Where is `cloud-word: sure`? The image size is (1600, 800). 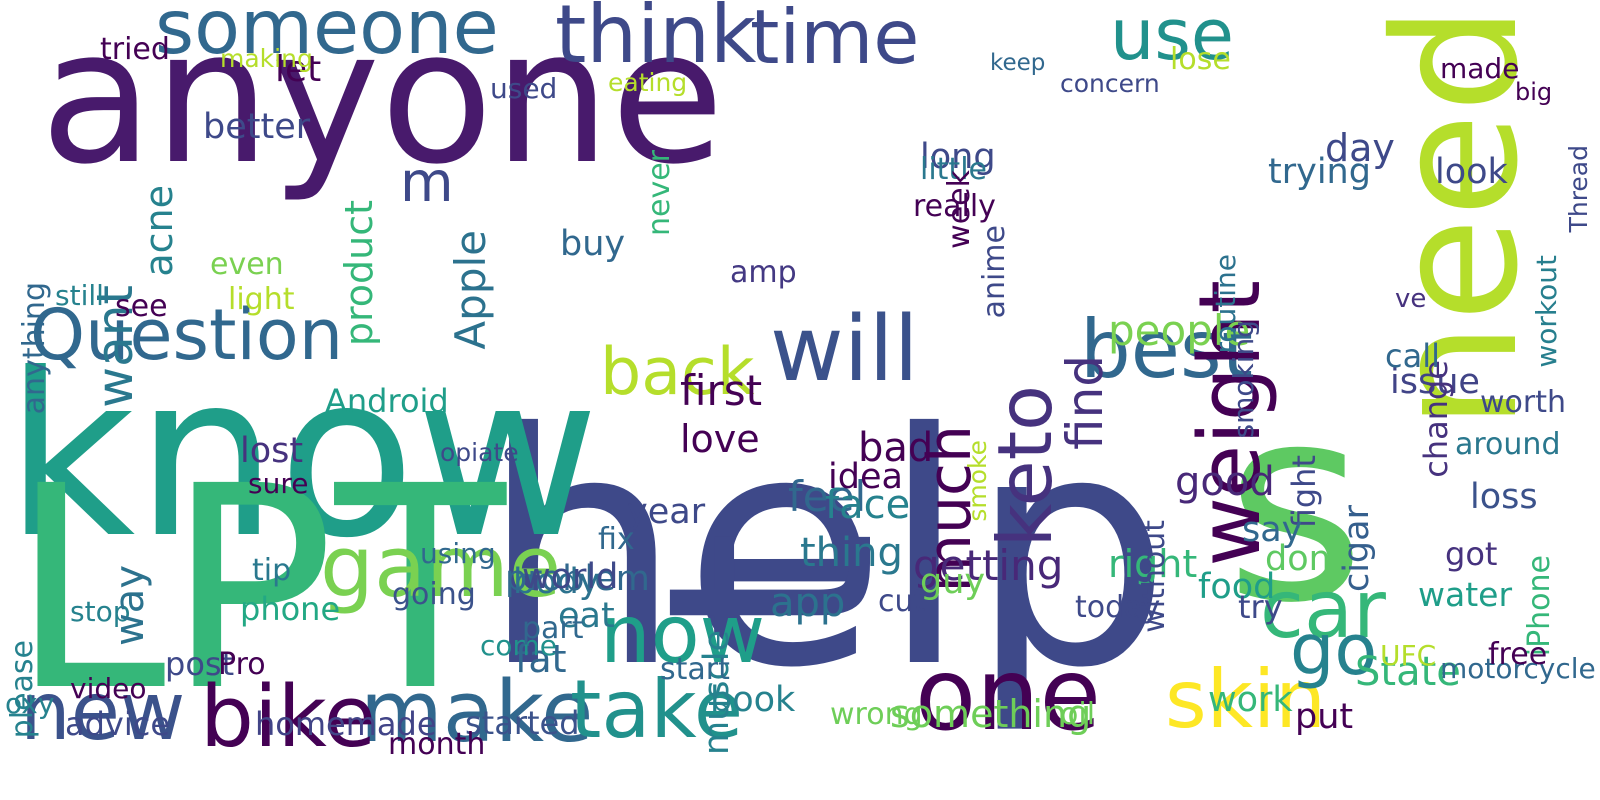
cloud-word: sure is located at coordinates (278, 483).